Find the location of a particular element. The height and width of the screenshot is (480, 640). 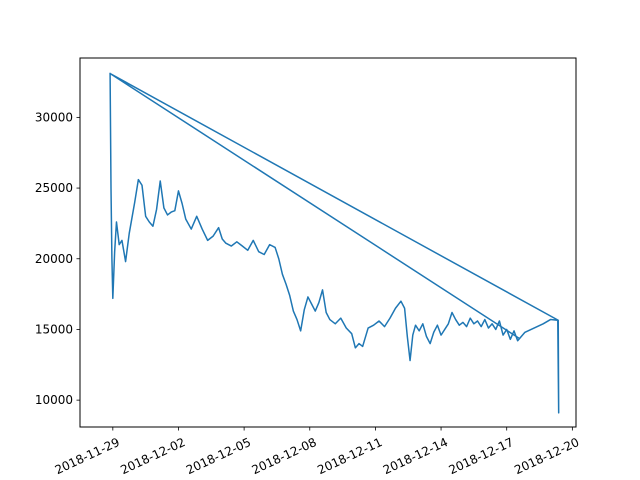

y-axis: 10000 15000 20000 25000 30000 is located at coordinates (57, 258).